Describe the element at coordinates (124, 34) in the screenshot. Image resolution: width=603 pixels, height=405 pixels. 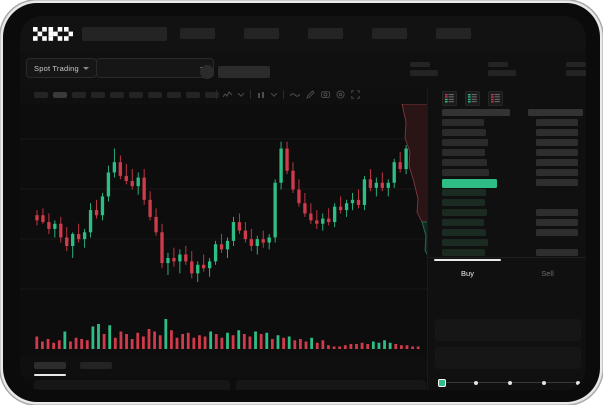
I see `search-input` at that location.